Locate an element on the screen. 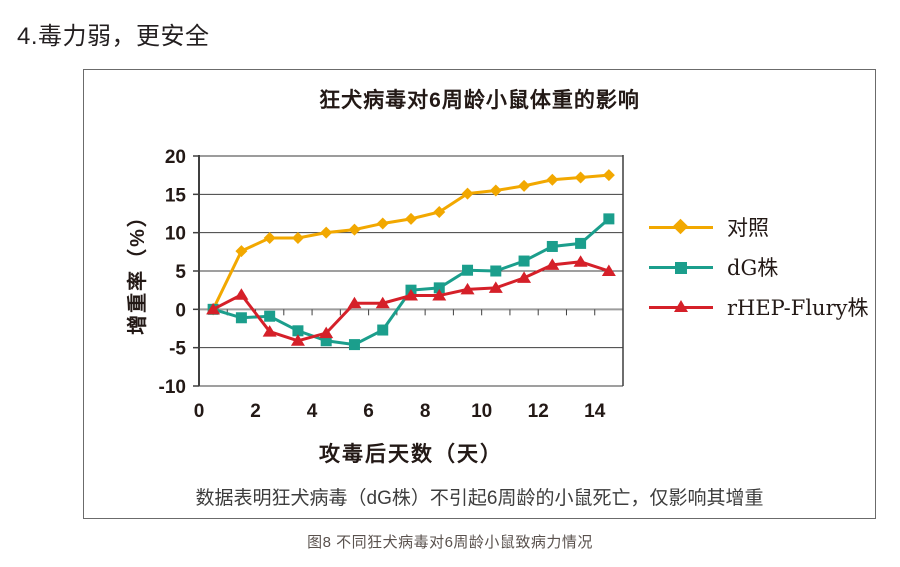  y-tick-label: 5 is located at coordinates (180, 272).